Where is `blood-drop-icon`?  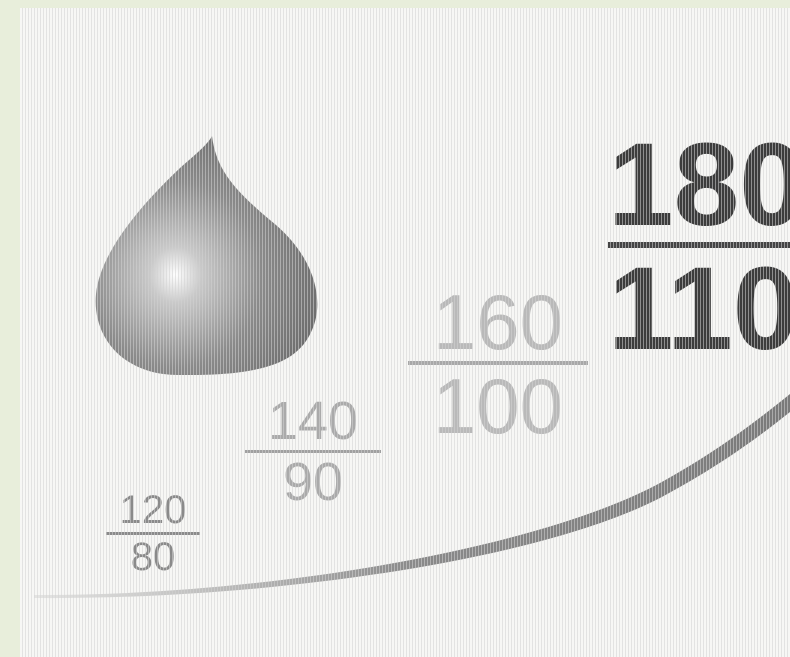
blood-drop-icon is located at coordinates (206, 256).